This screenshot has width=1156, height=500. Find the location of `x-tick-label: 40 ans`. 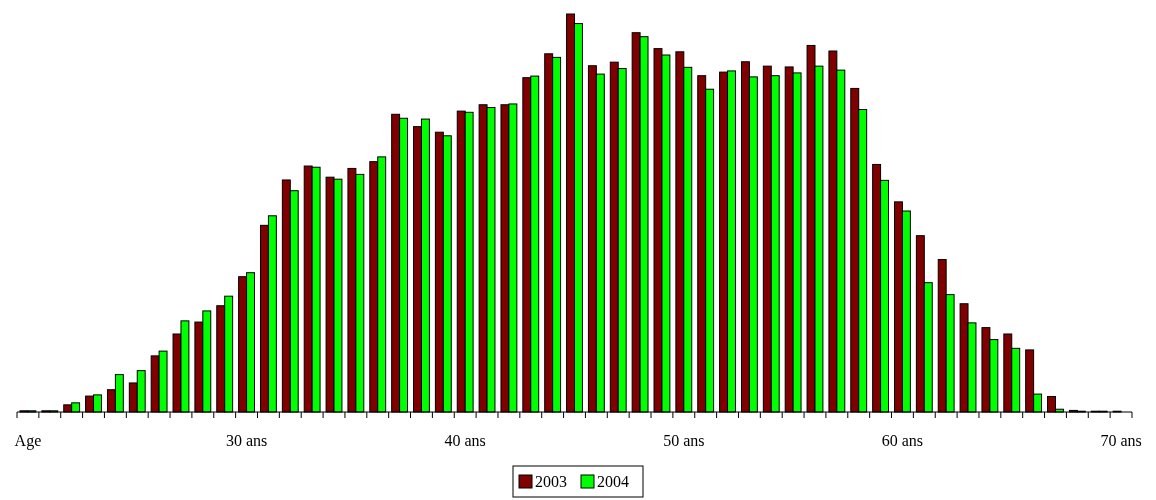

x-tick-label: 40 ans is located at coordinates (465, 440).